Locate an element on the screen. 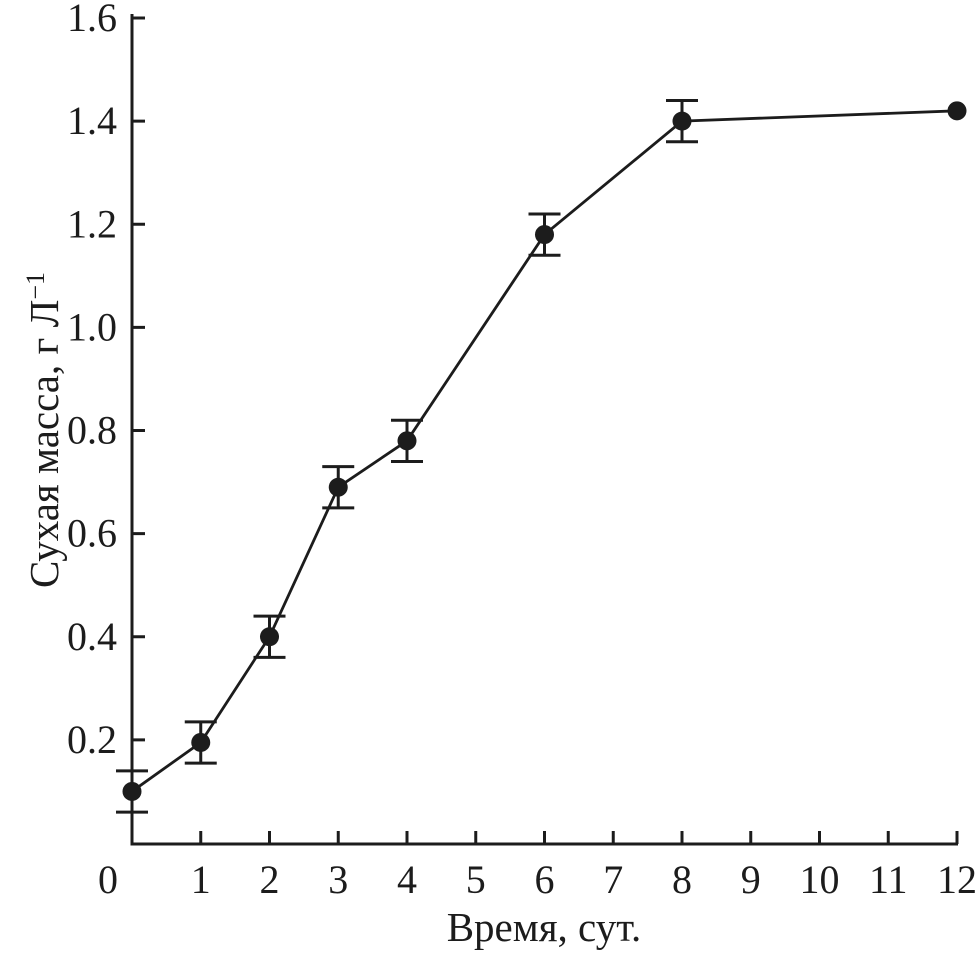 This screenshot has width=977, height=955. x-tick-label: 8 is located at coordinates (682, 879).